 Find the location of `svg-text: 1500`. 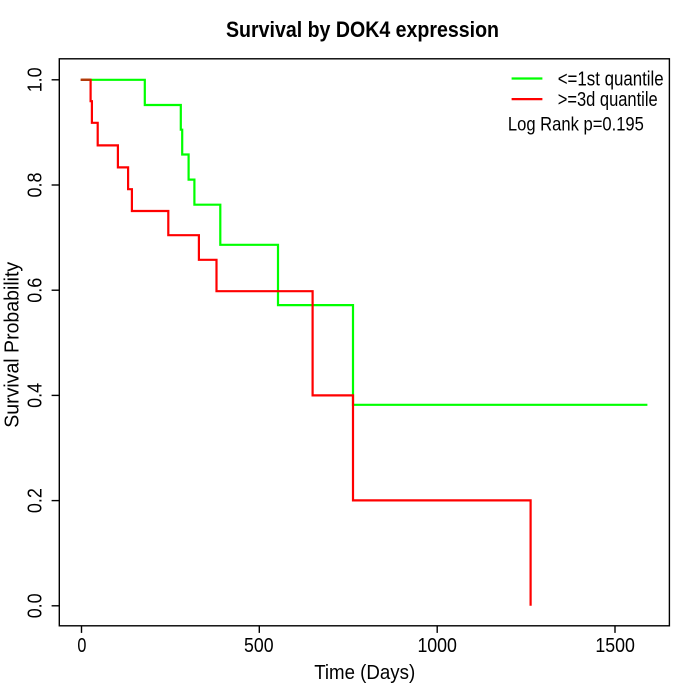

svg-text: 1500 is located at coordinates (615, 646).